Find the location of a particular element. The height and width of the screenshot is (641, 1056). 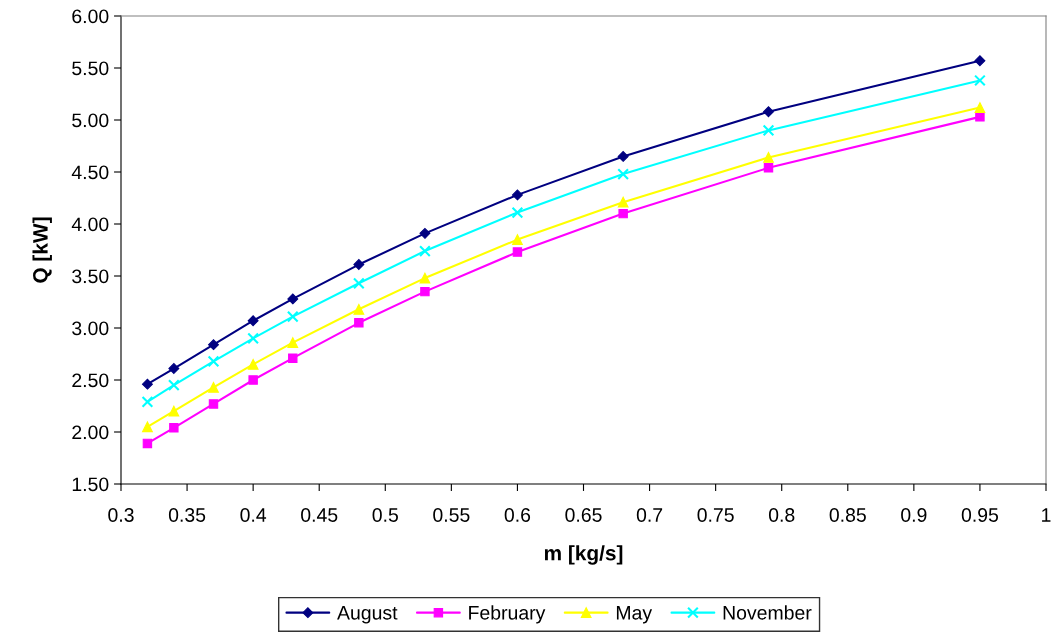

legend-label: May is located at coordinates (634, 615).